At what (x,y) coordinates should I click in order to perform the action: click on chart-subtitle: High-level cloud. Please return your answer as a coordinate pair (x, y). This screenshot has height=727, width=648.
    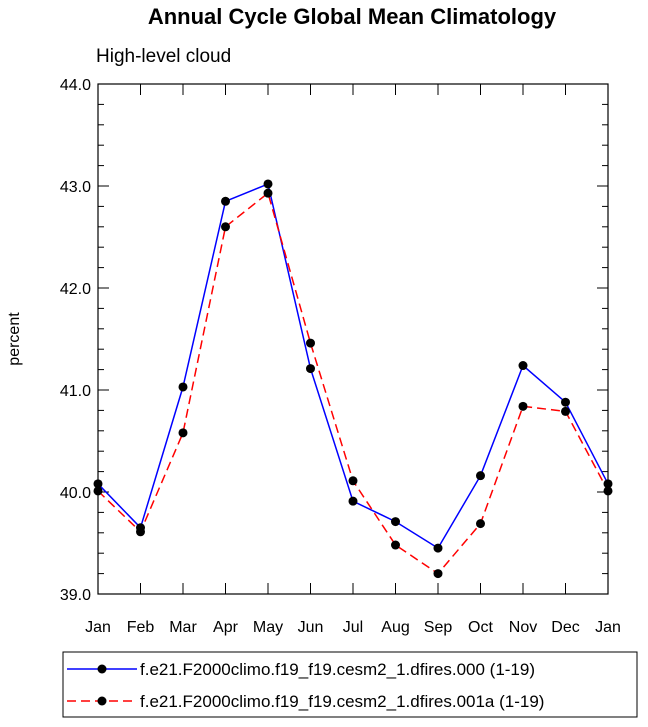
    Looking at the image, I should click on (163, 56).